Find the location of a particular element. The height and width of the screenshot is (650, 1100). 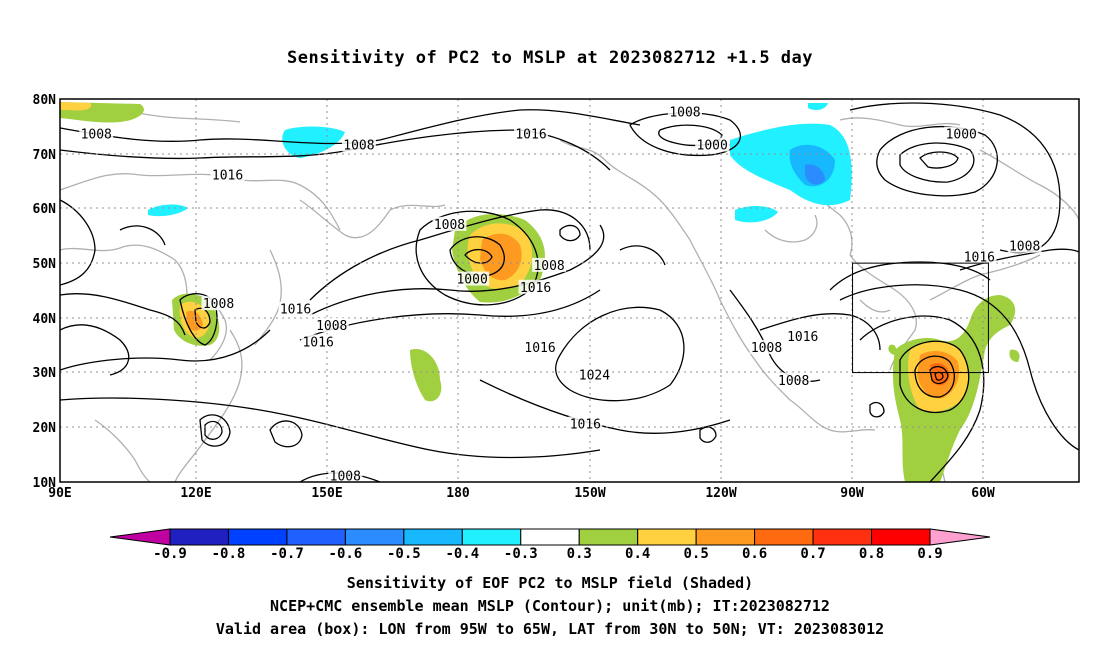

valid-area-box is located at coordinates (920, 318).